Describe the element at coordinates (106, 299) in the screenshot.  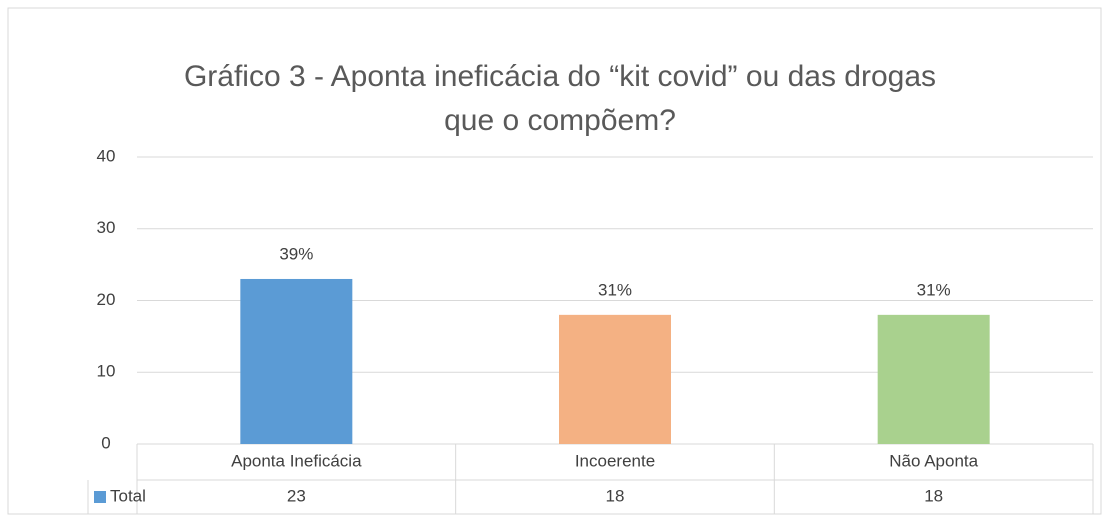
I see `y-tick-label: 20` at that location.